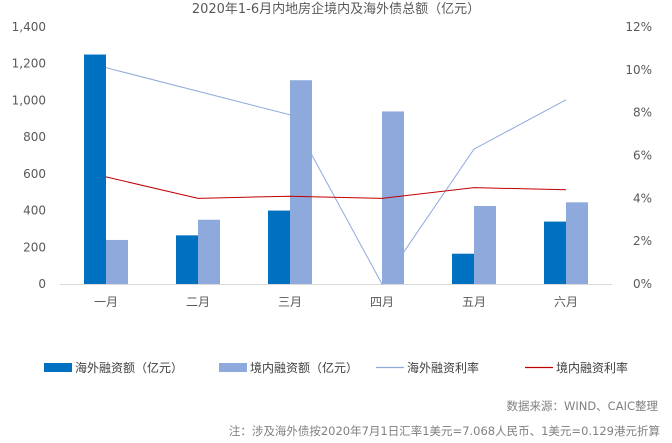  Describe the element at coordinates (34, 211) in the screenshot. I see `y-tick-label: 400` at that location.